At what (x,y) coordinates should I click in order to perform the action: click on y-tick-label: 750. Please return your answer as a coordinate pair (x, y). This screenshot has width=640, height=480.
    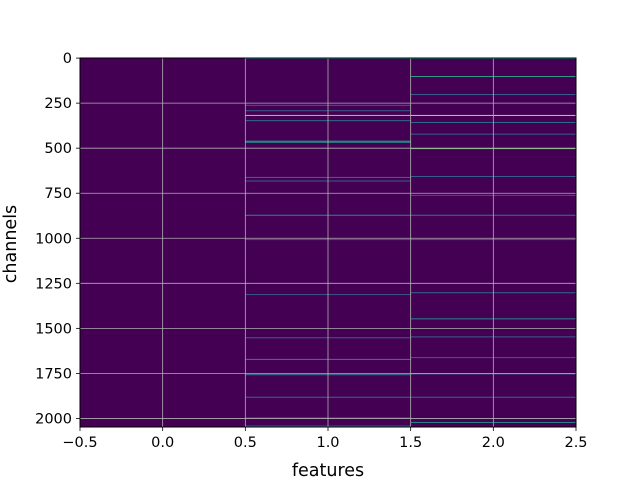
    Looking at the image, I should click on (58, 194).